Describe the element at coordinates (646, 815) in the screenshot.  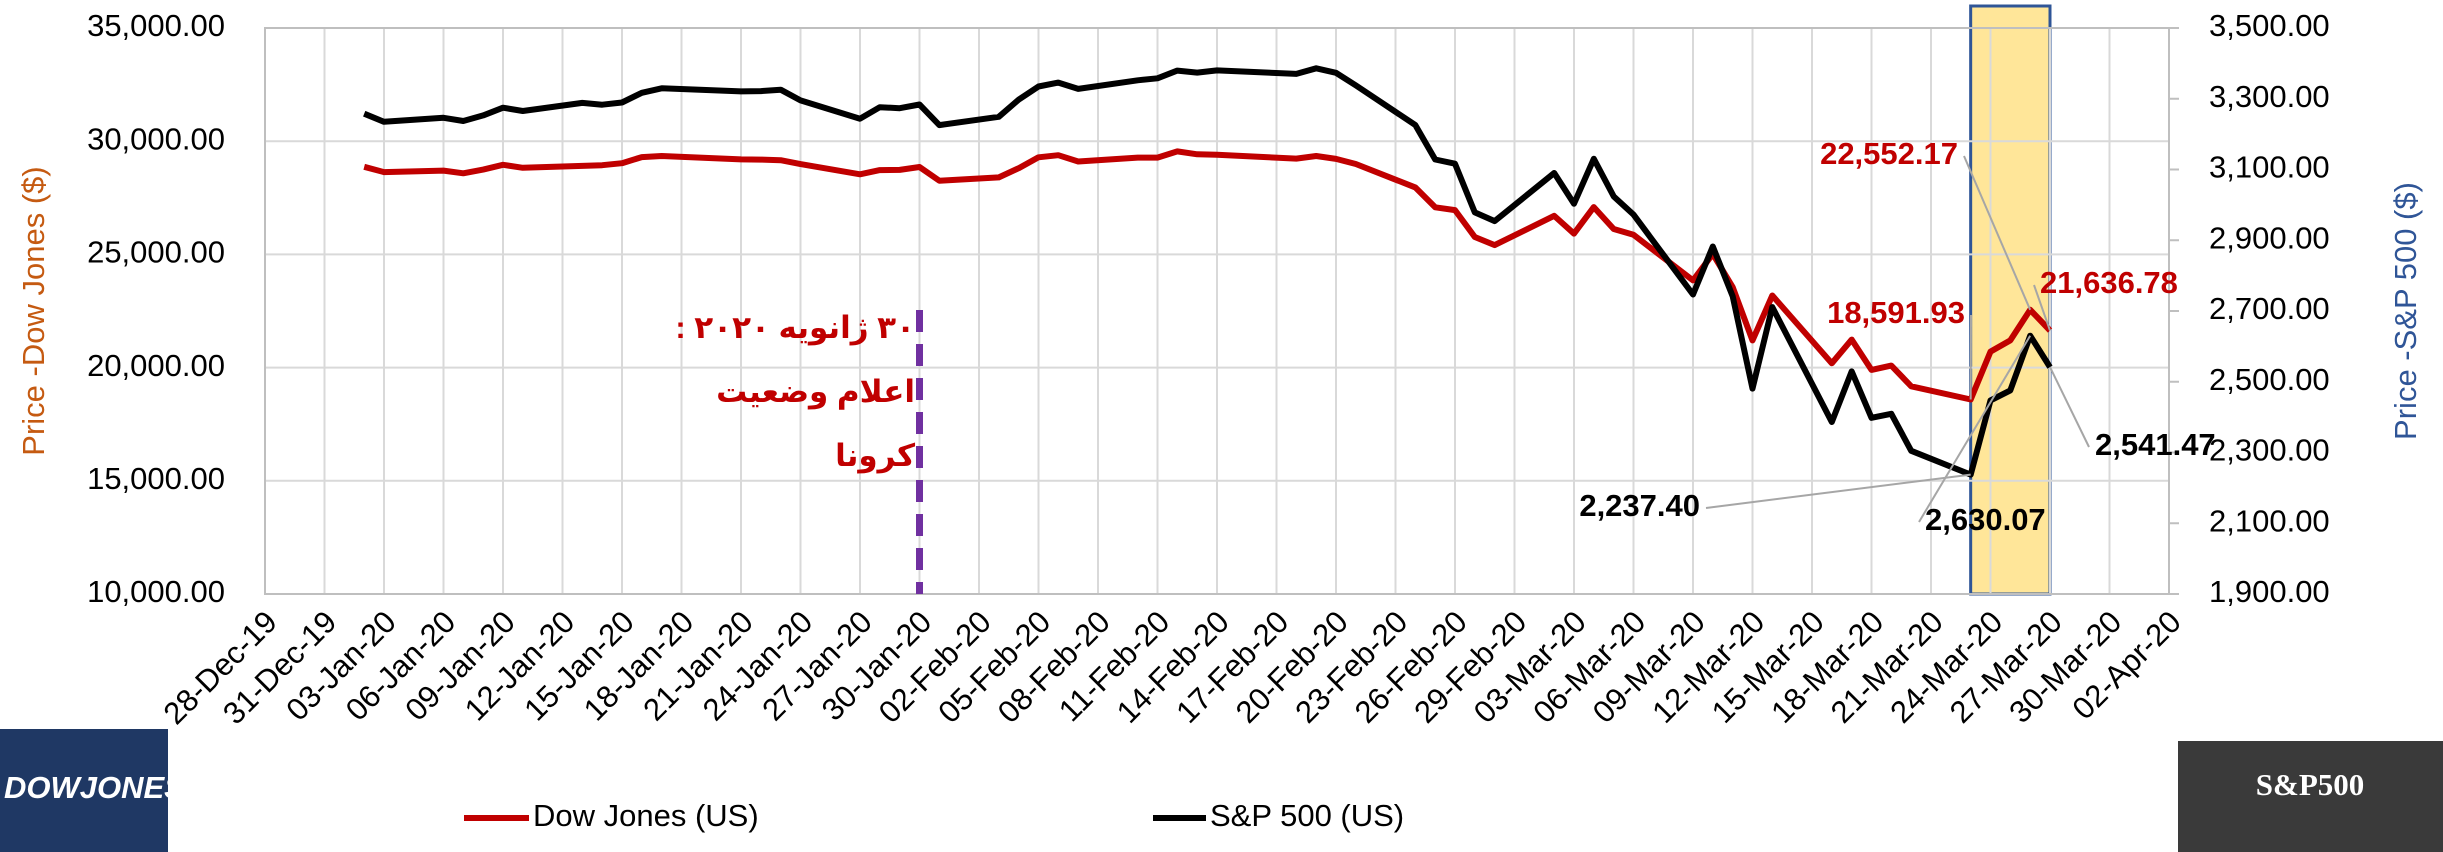
I see `legend-label: Dow Jones (US)` at that location.